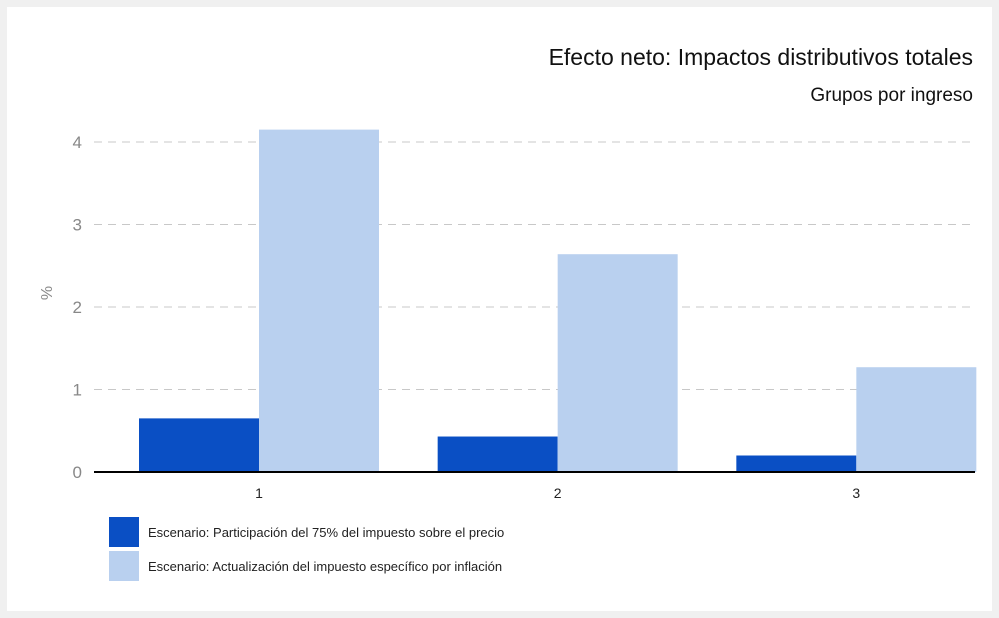 The height and width of the screenshot is (618, 999). I want to click on y-tick-label: 4, so click(77, 142).